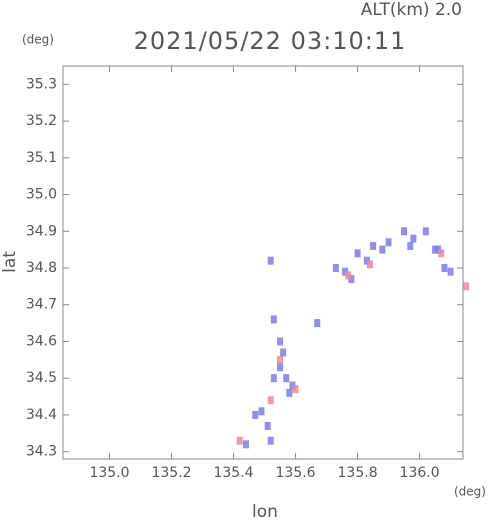 The image size is (491, 521). What do you see at coordinates (41, 84) in the screenshot?
I see `y-tick-label: 35.3` at bounding box center [41, 84].